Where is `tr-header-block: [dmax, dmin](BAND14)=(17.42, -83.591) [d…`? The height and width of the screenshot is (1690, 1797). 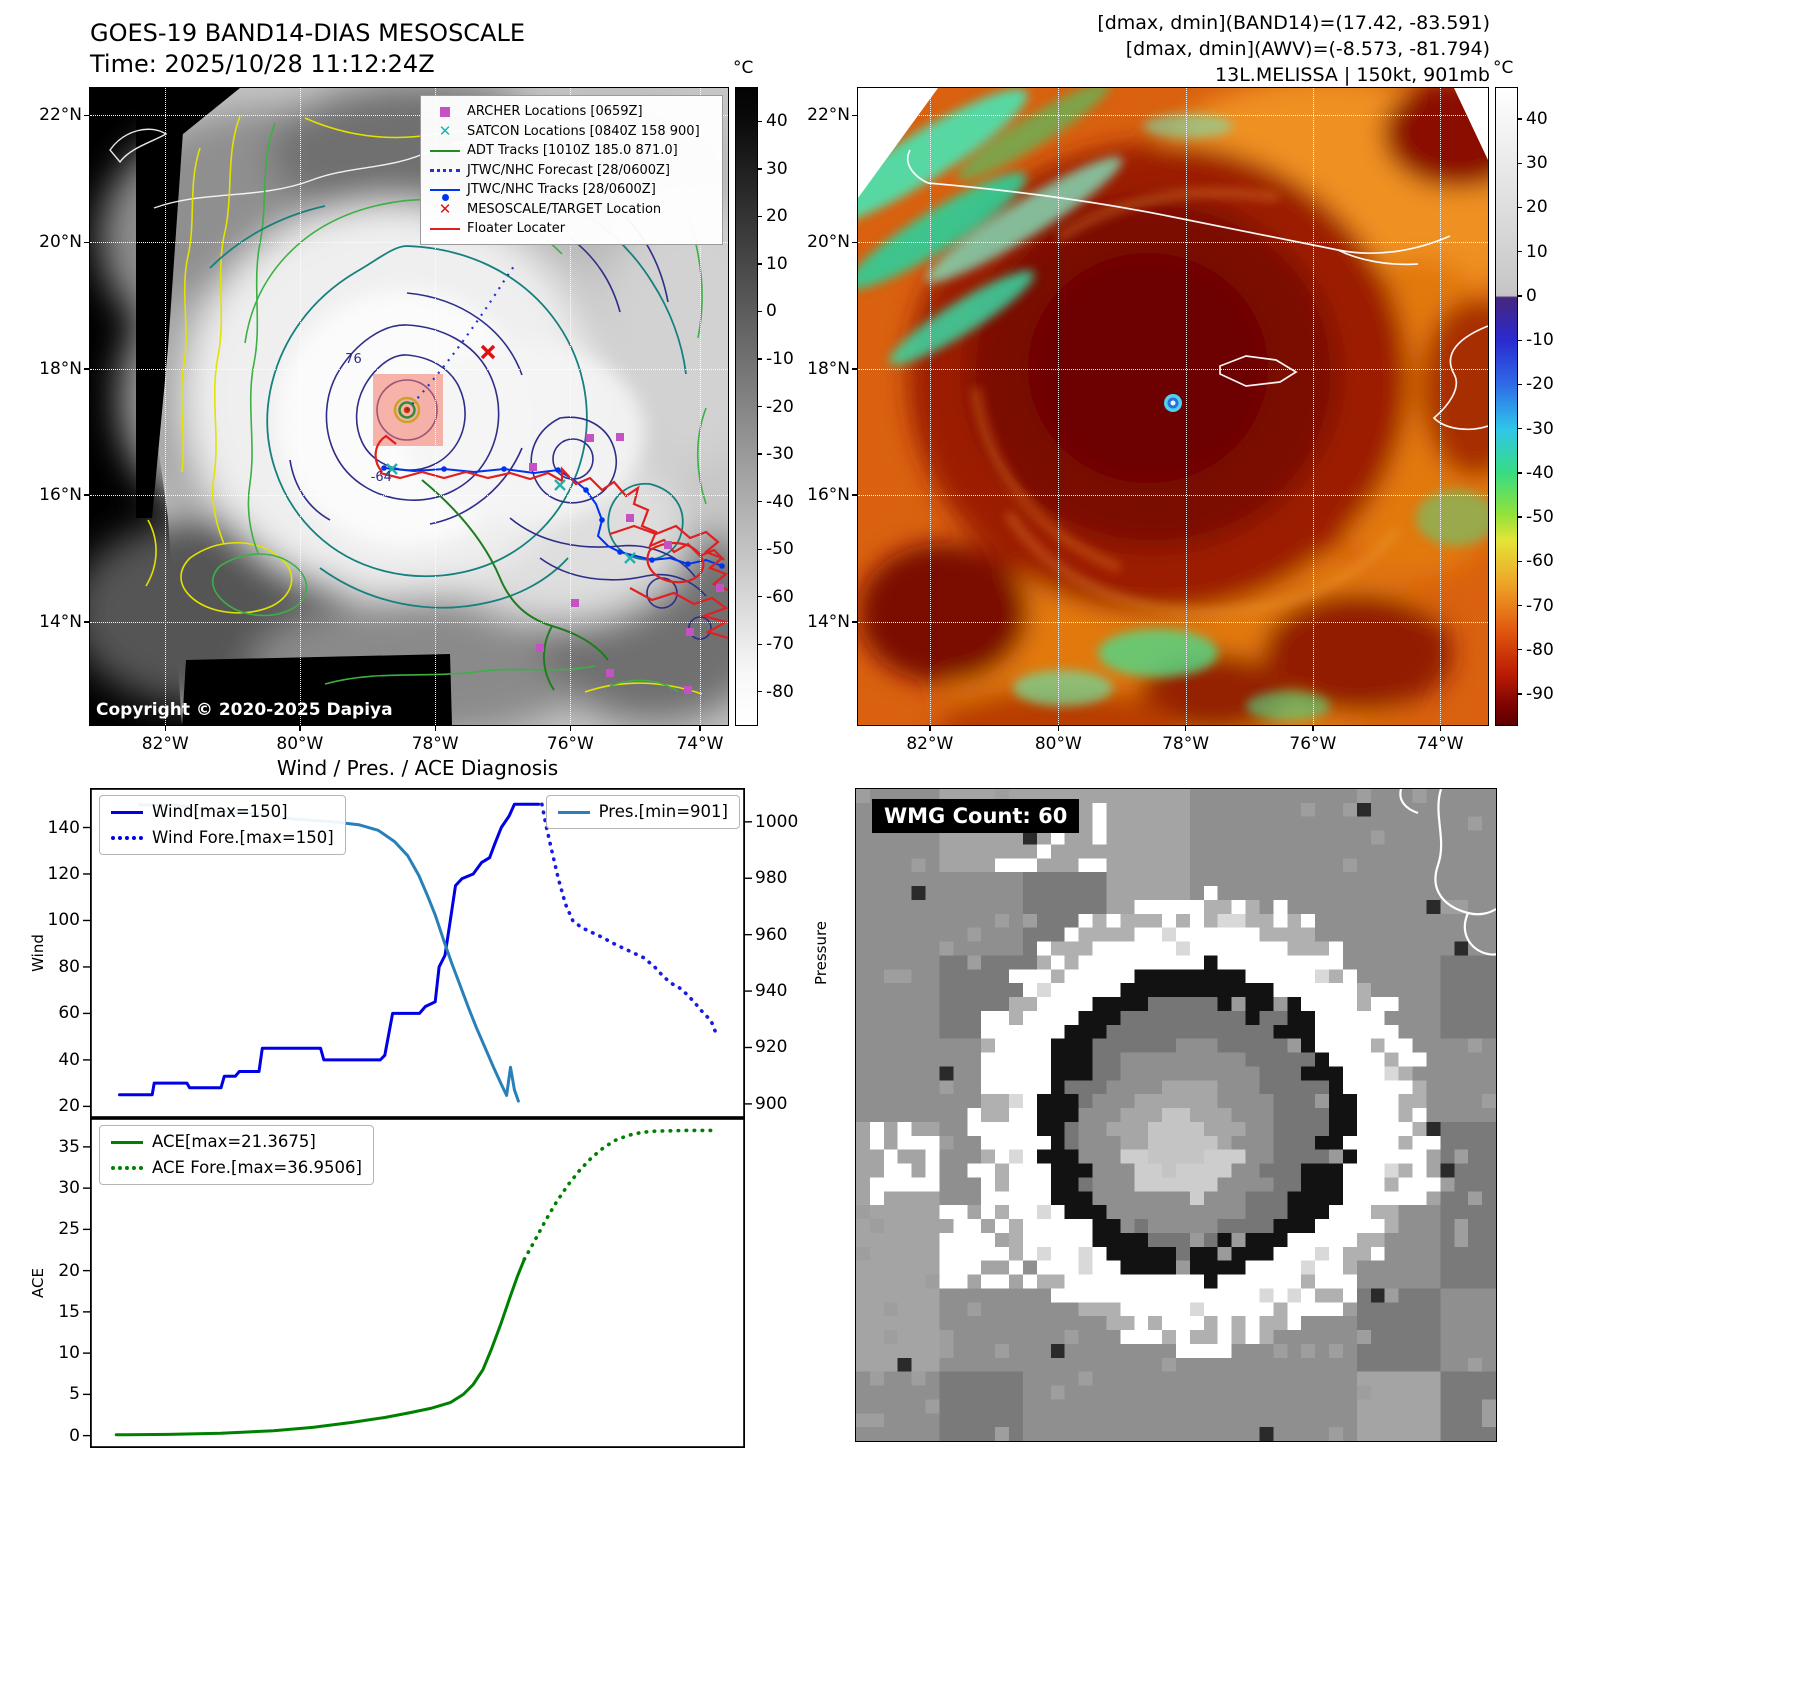 tr-header-block: [dmax, dmin](BAND14)=(17.42, -83.591) [d… is located at coordinates (1195, 49).